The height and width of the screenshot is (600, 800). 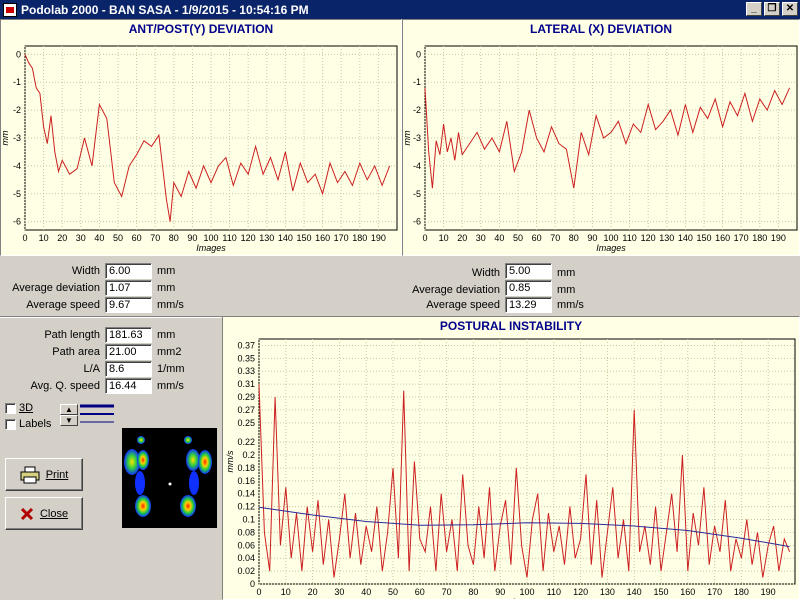 What do you see at coordinates (10, 408) in the screenshot?
I see `checkbox-3d-box` at bounding box center [10, 408].